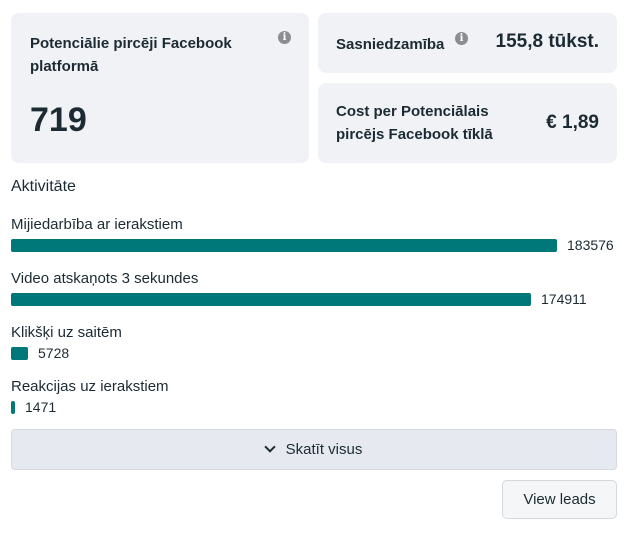 The height and width of the screenshot is (542, 624). Describe the element at coordinates (58, 120) in the screenshot. I see `potential-buyers-value: 719` at that location.